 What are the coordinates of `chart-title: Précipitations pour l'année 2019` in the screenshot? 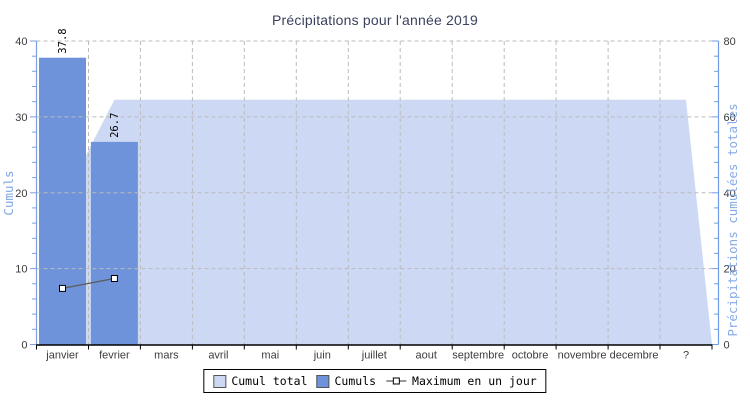 It's located at (375, 20).